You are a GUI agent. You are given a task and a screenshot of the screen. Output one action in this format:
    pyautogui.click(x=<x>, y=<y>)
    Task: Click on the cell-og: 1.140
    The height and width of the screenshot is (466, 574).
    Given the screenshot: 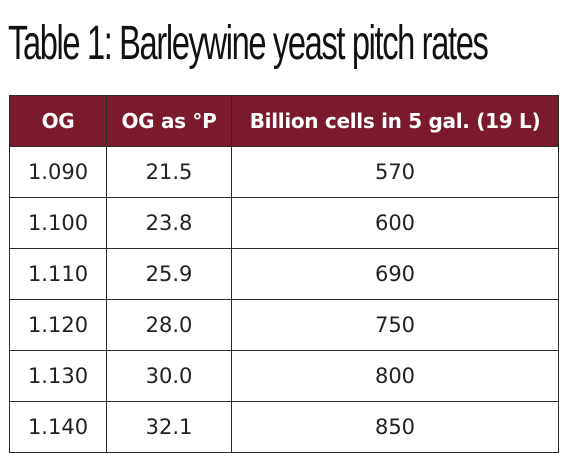 What is the action you would take?
    pyautogui.click(x=58, y=427)
    